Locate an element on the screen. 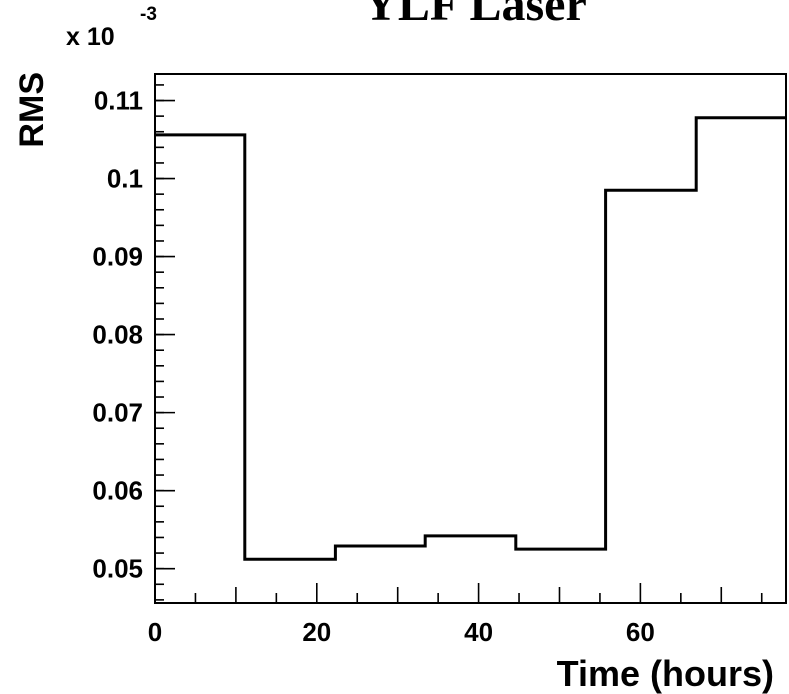  y-tick-label: 0.06 is located at coordinates (117, 491).